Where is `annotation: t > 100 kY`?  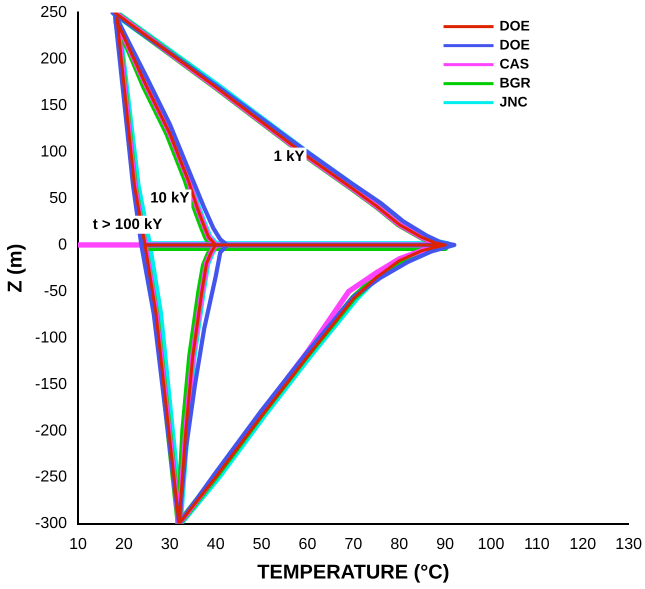 annotation: t > 100 kY is located at coordinates (127, 224).